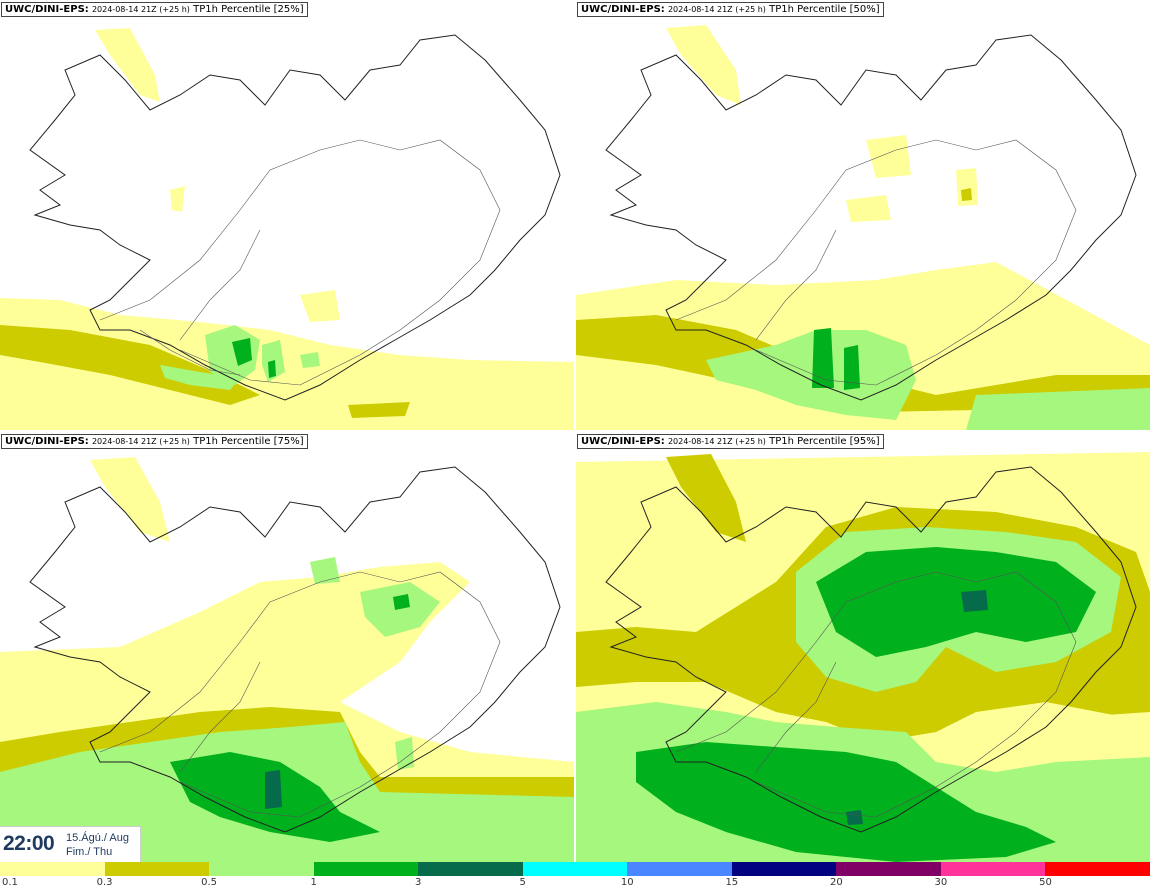 Image resolution: width=1150 pixels, height=891 pixels. What do you see at coordinates (10, 882) in the screenshot?
I see `colorbar-tick-label: 0.1` at bounding box center [10, 882].